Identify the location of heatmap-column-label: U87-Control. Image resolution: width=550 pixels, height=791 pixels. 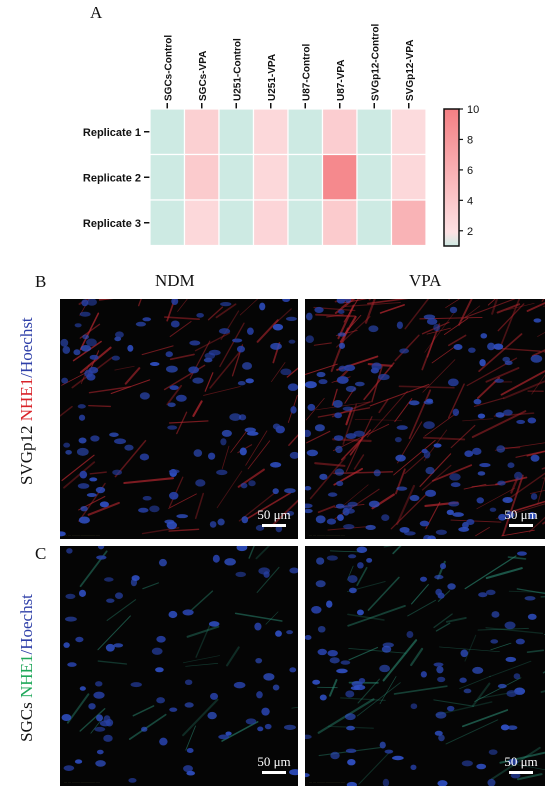
(306, 72).